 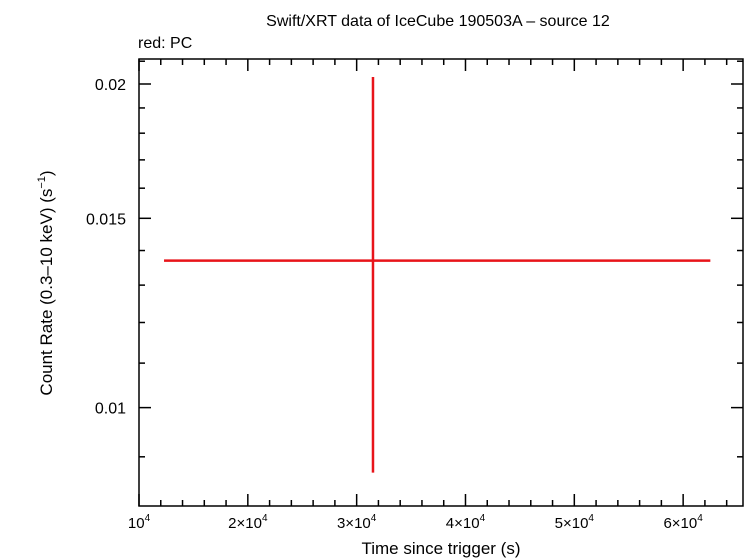 What do you see at coordinates (46, 173) in the screenshot?
I see `y-axis-label-tail: )` at bounding box center [46, 173].